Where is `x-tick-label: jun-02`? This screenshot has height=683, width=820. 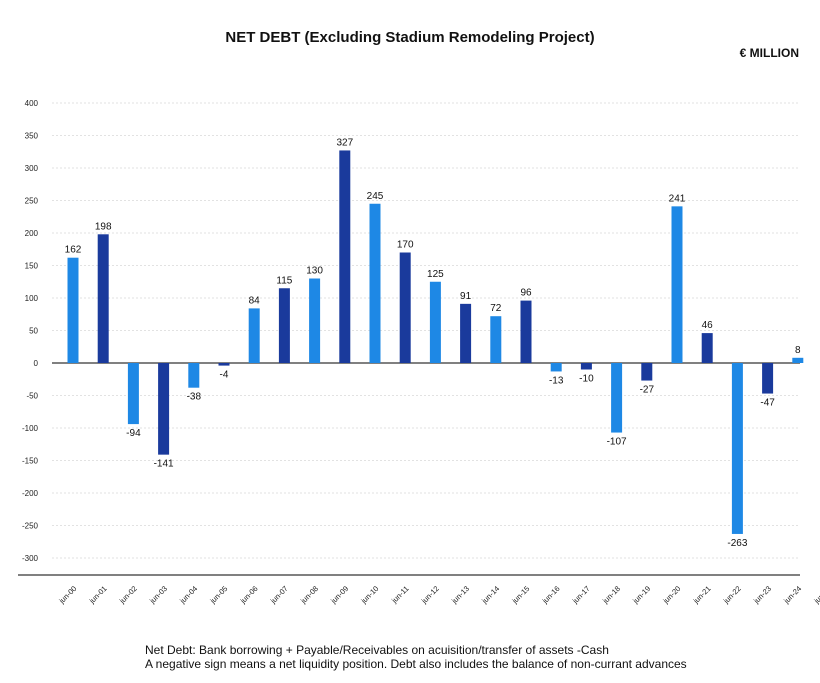 x-tick-label: jun-02 is located at coordinates (128, 595).